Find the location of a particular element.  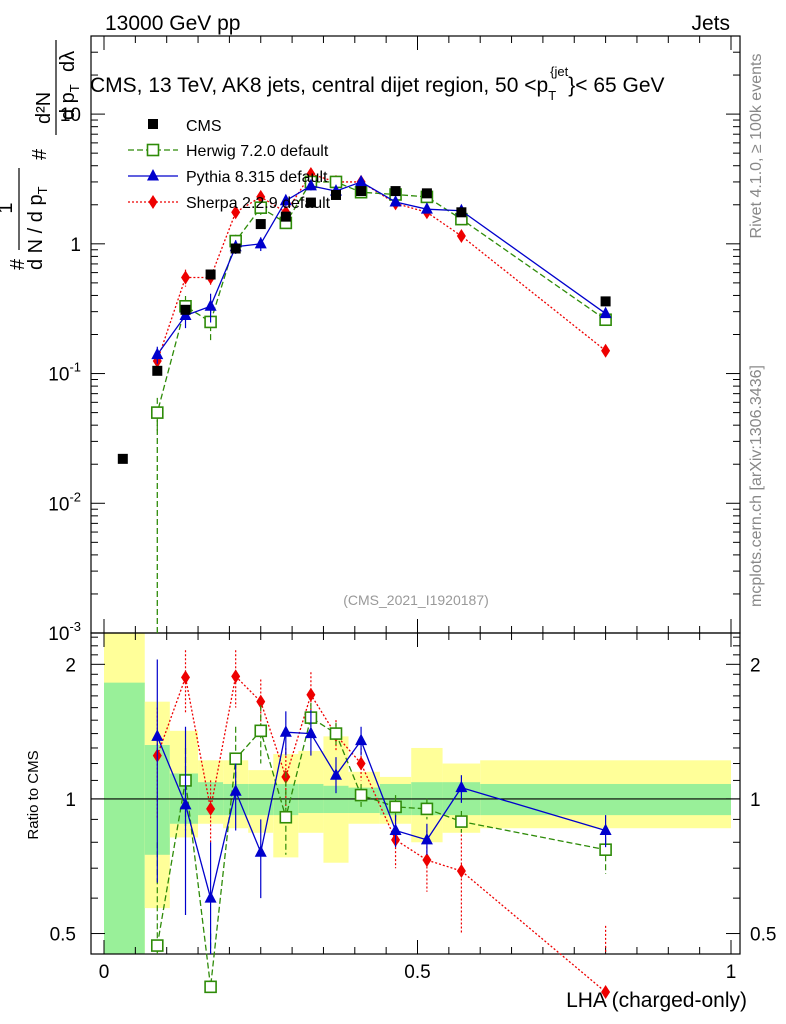

rivet-version-label: Rivet 4.1.0, ≥ 100k events is located at coordinates (756, 146).